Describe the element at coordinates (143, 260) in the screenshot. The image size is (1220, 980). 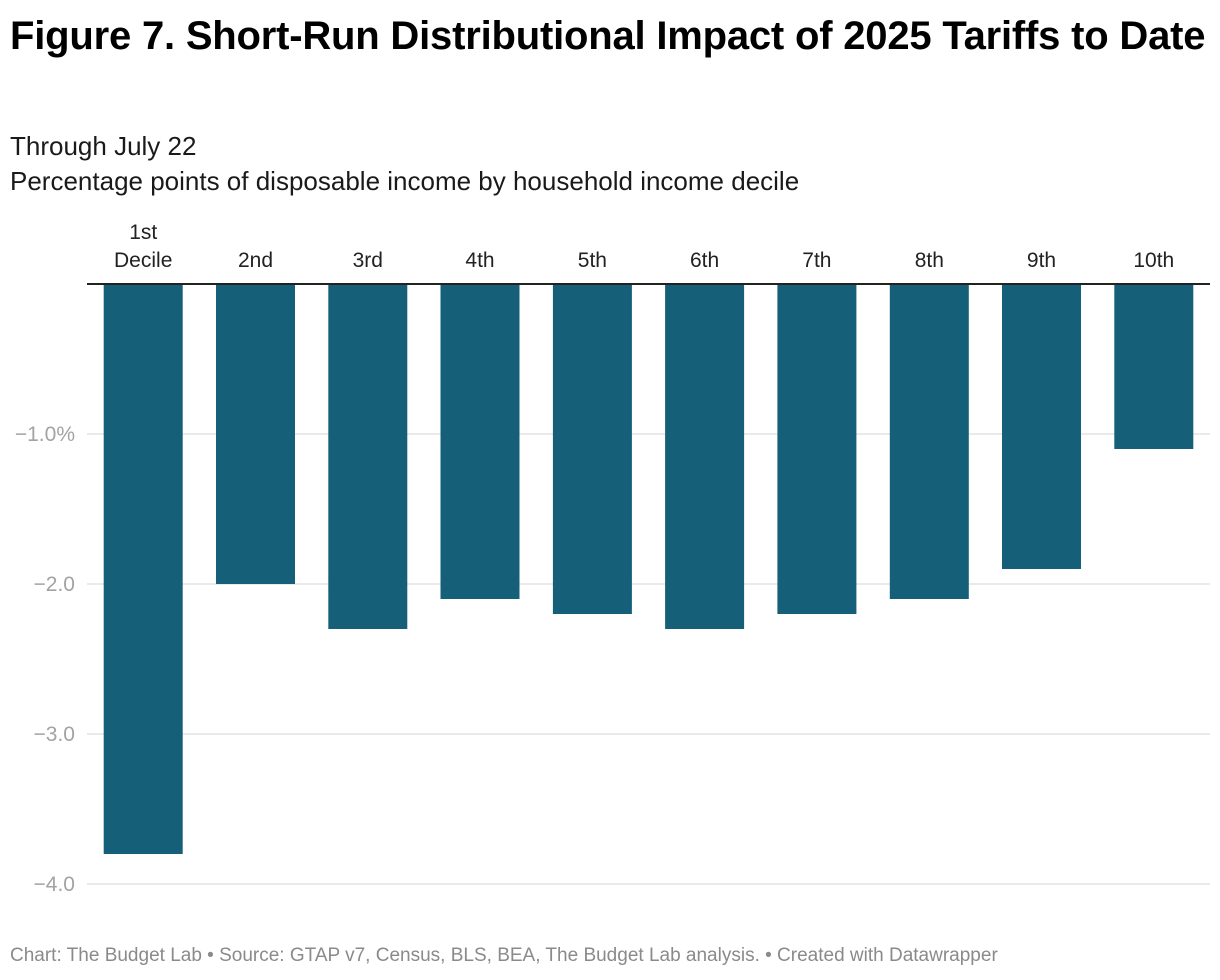
I see `category-label: Decile` at that location.